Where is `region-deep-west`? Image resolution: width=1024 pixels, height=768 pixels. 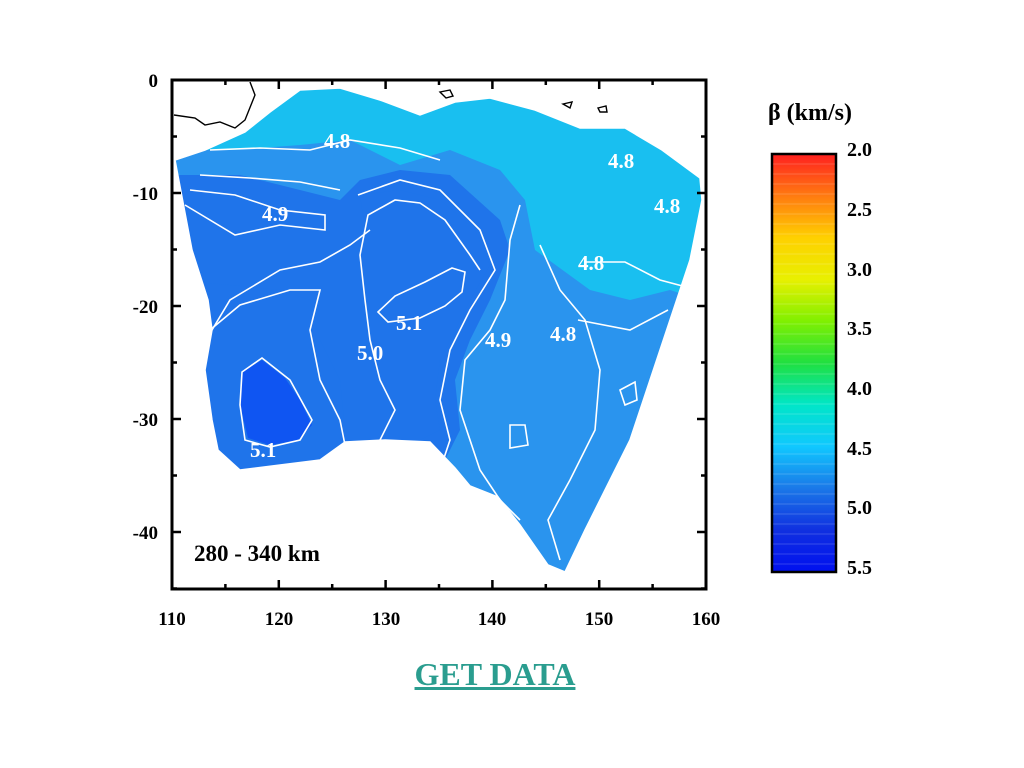 region-deep-west is located at coordinates (276, 402).